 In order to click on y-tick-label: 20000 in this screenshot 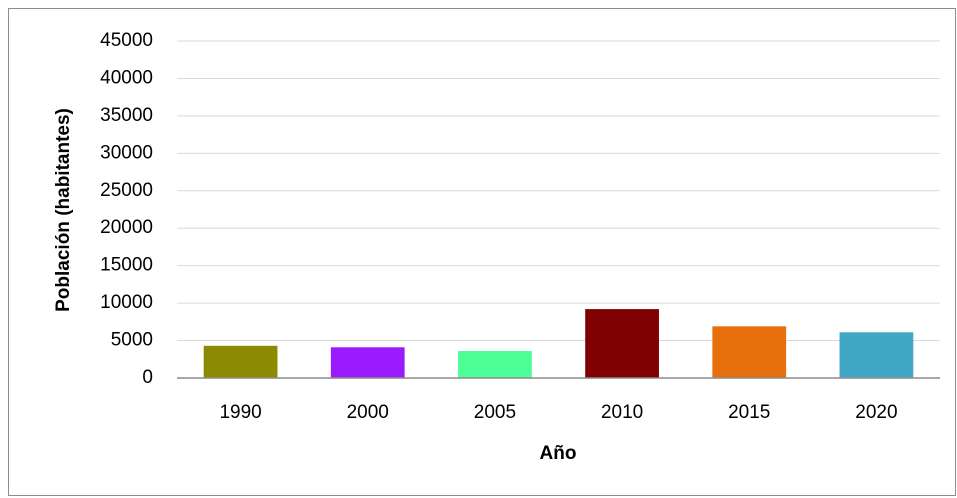, I will do `click(126, 227)`.